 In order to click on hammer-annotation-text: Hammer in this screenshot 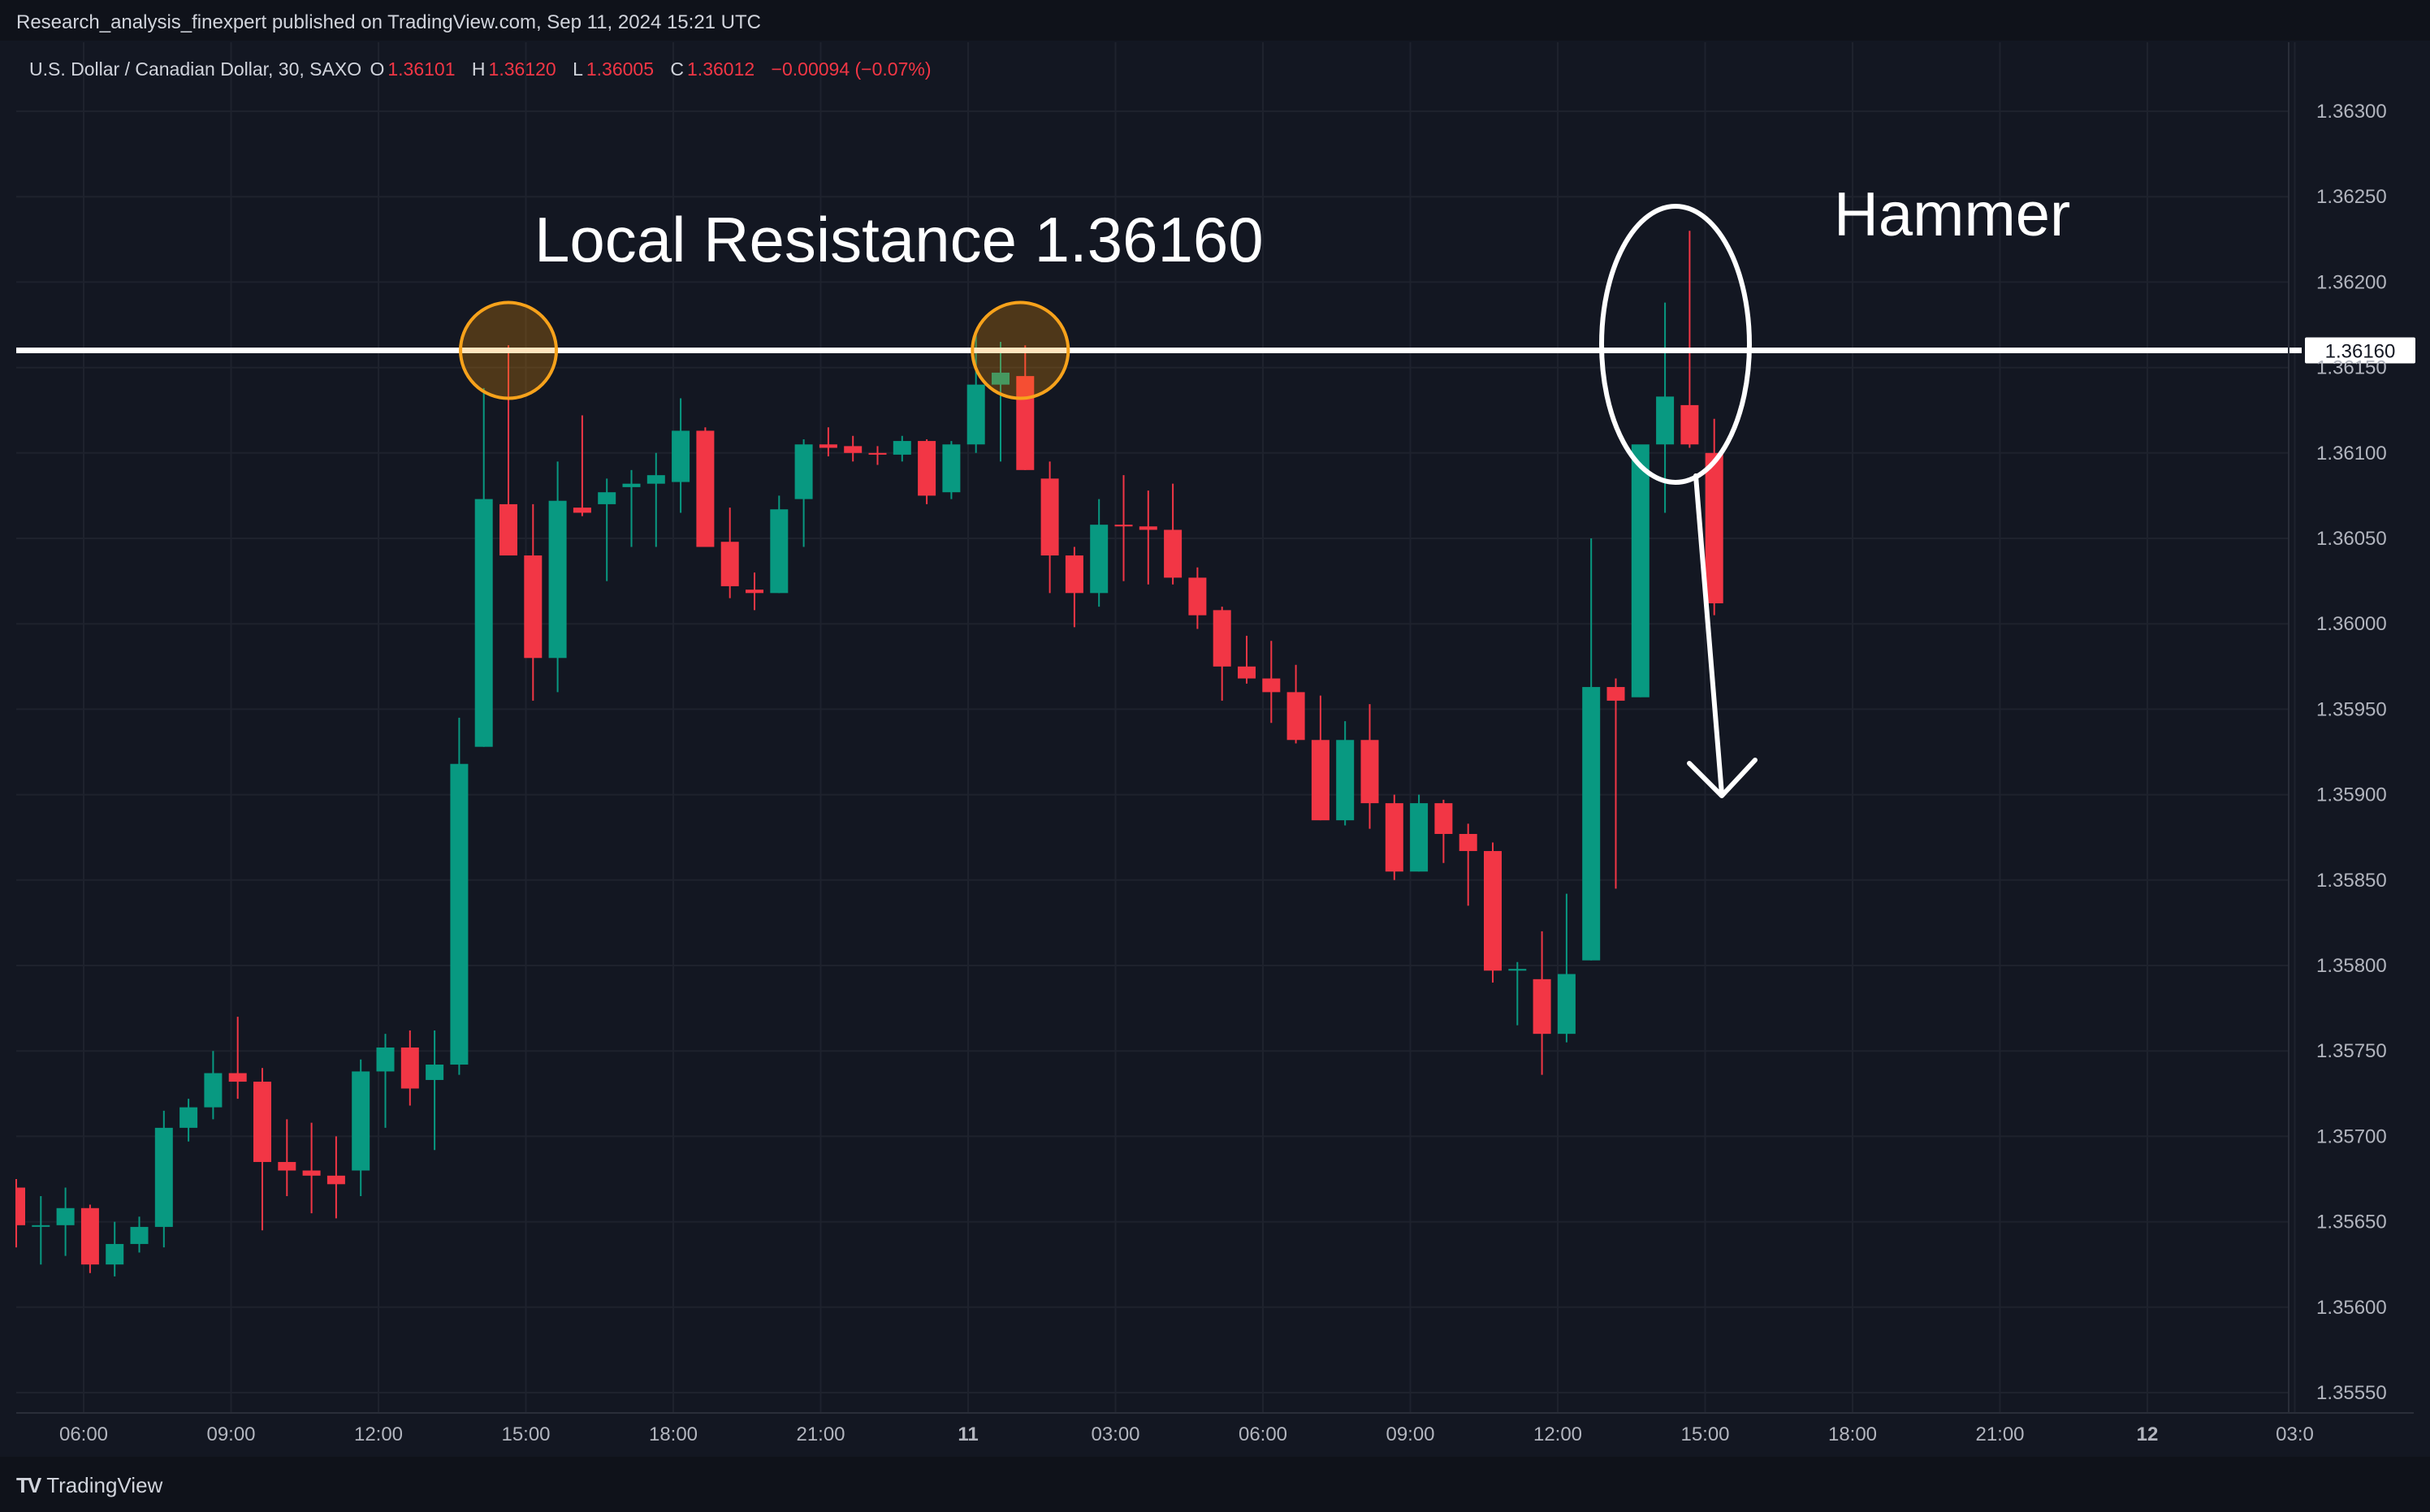, I will do `click(1952, 214)`.